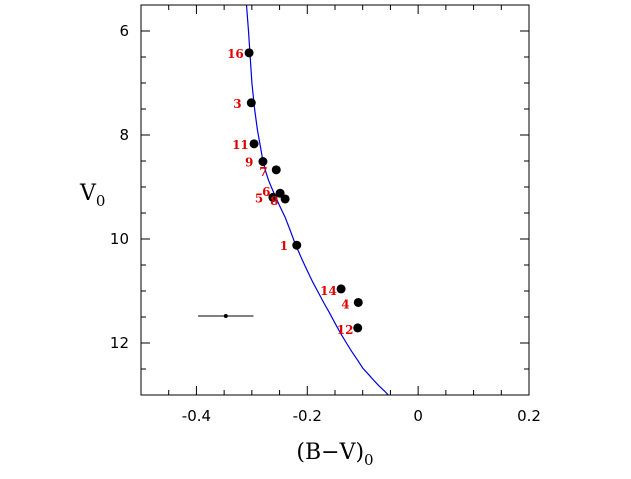 This screenshot has width=631, height=479. I want to click on y-tick-label: 12, so click(119, 343).